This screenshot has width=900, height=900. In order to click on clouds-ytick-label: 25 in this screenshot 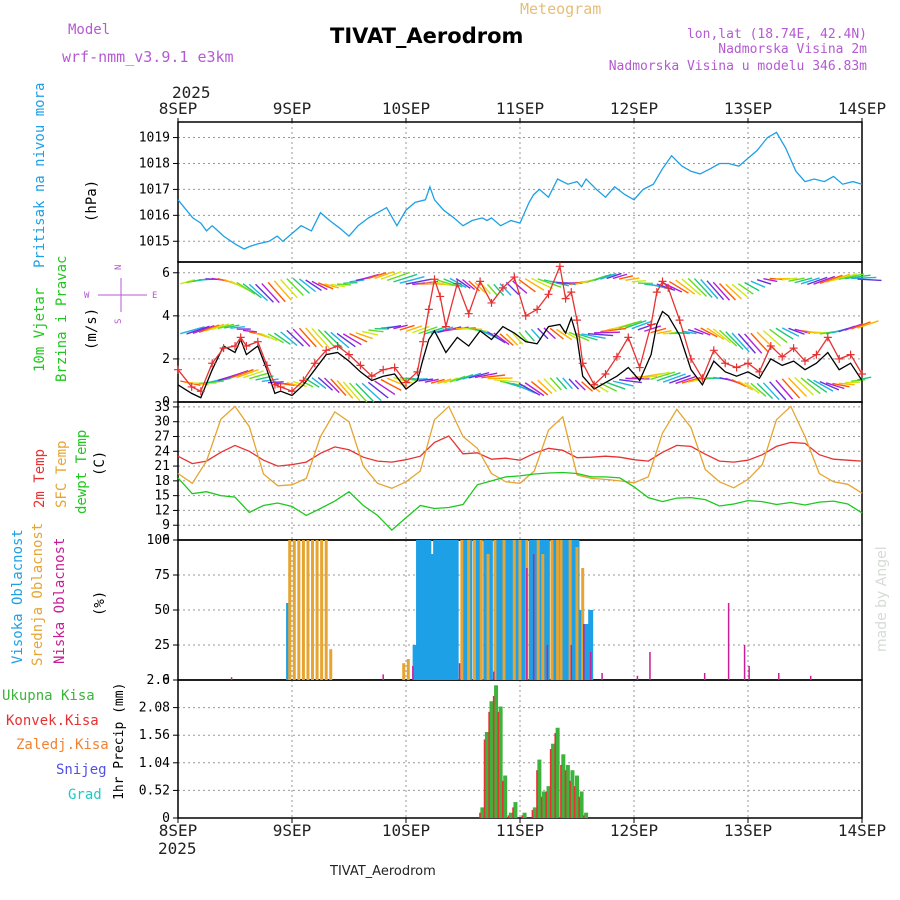, I will do `click(162, 645)`.